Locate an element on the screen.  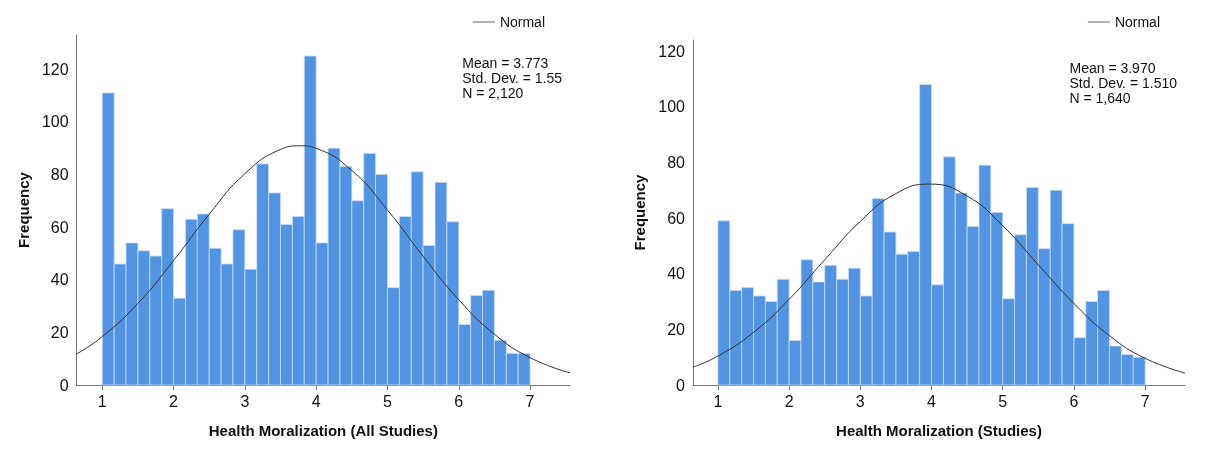
x-axis-title: Health Moralization (All Studies) is located at coordinates (323, 430).